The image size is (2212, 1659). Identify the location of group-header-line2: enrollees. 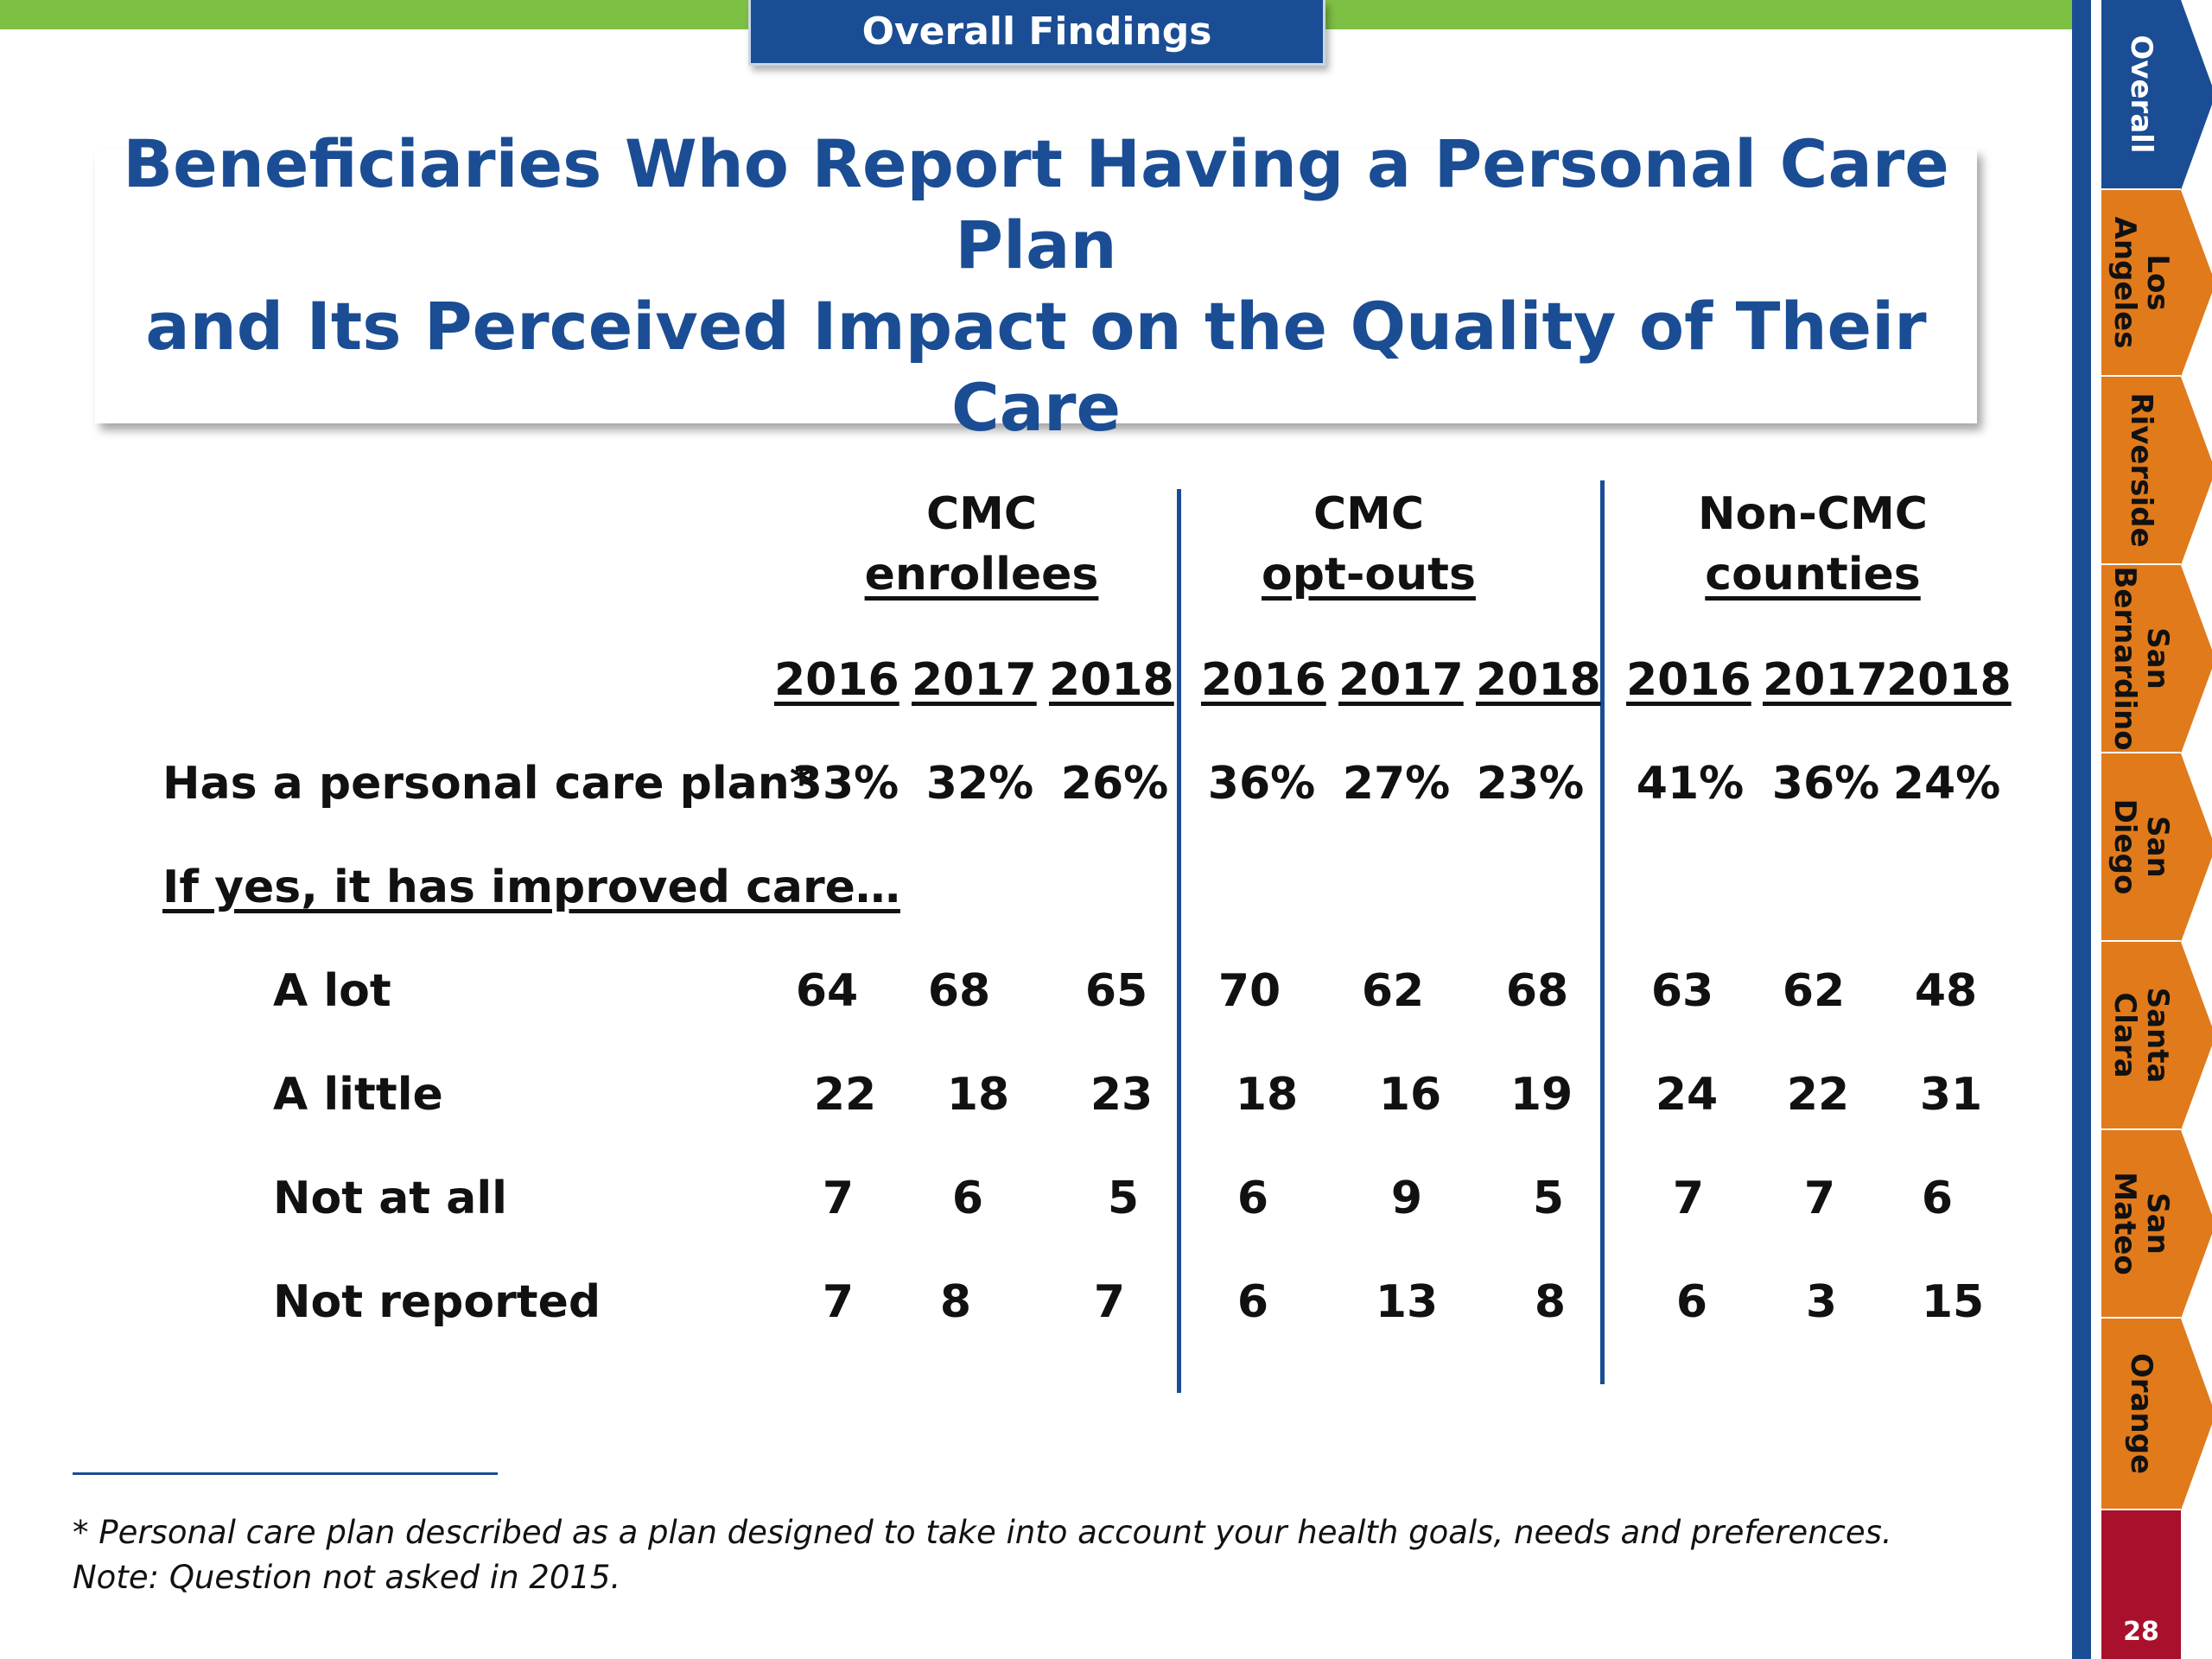
(982, 575).